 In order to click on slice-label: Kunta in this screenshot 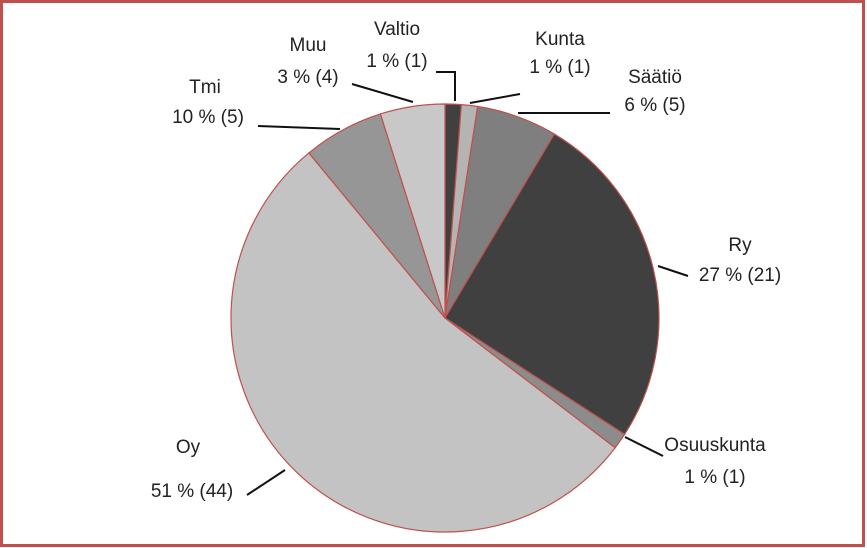, I will do `click(560, 39)`.